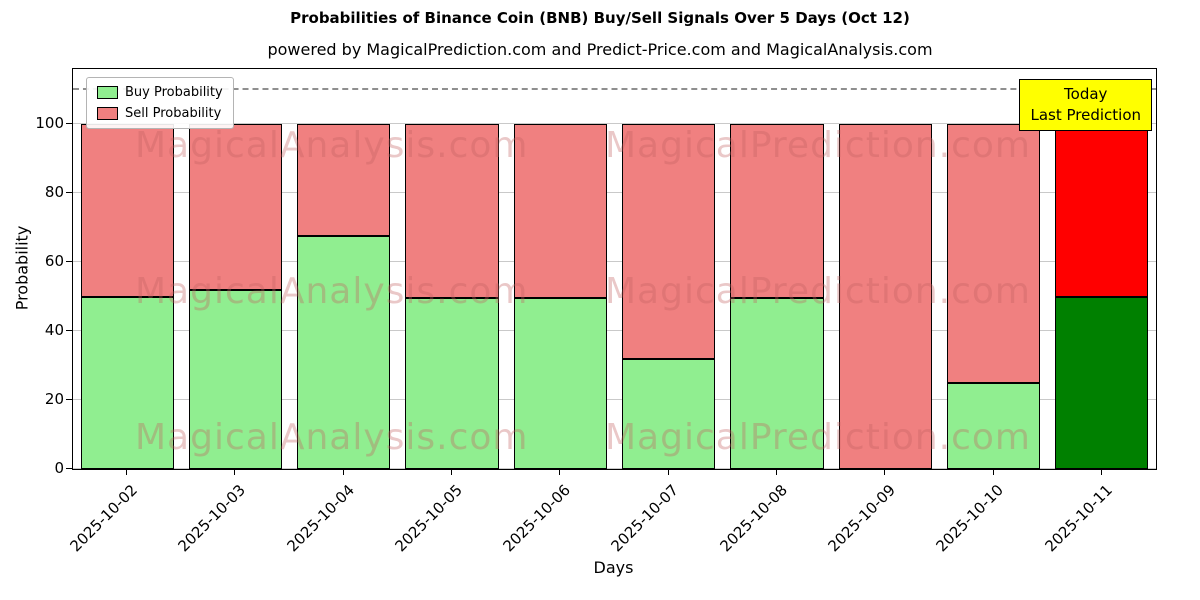 The image size is (1200, 600). I want to click on buy-probability-swatch, so click(107, 92).